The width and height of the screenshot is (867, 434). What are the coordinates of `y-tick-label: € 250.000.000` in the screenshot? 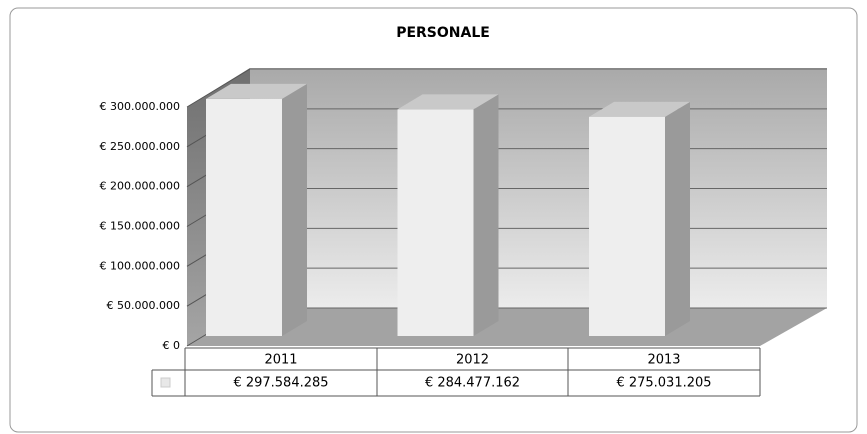 It's located at (140, 146).